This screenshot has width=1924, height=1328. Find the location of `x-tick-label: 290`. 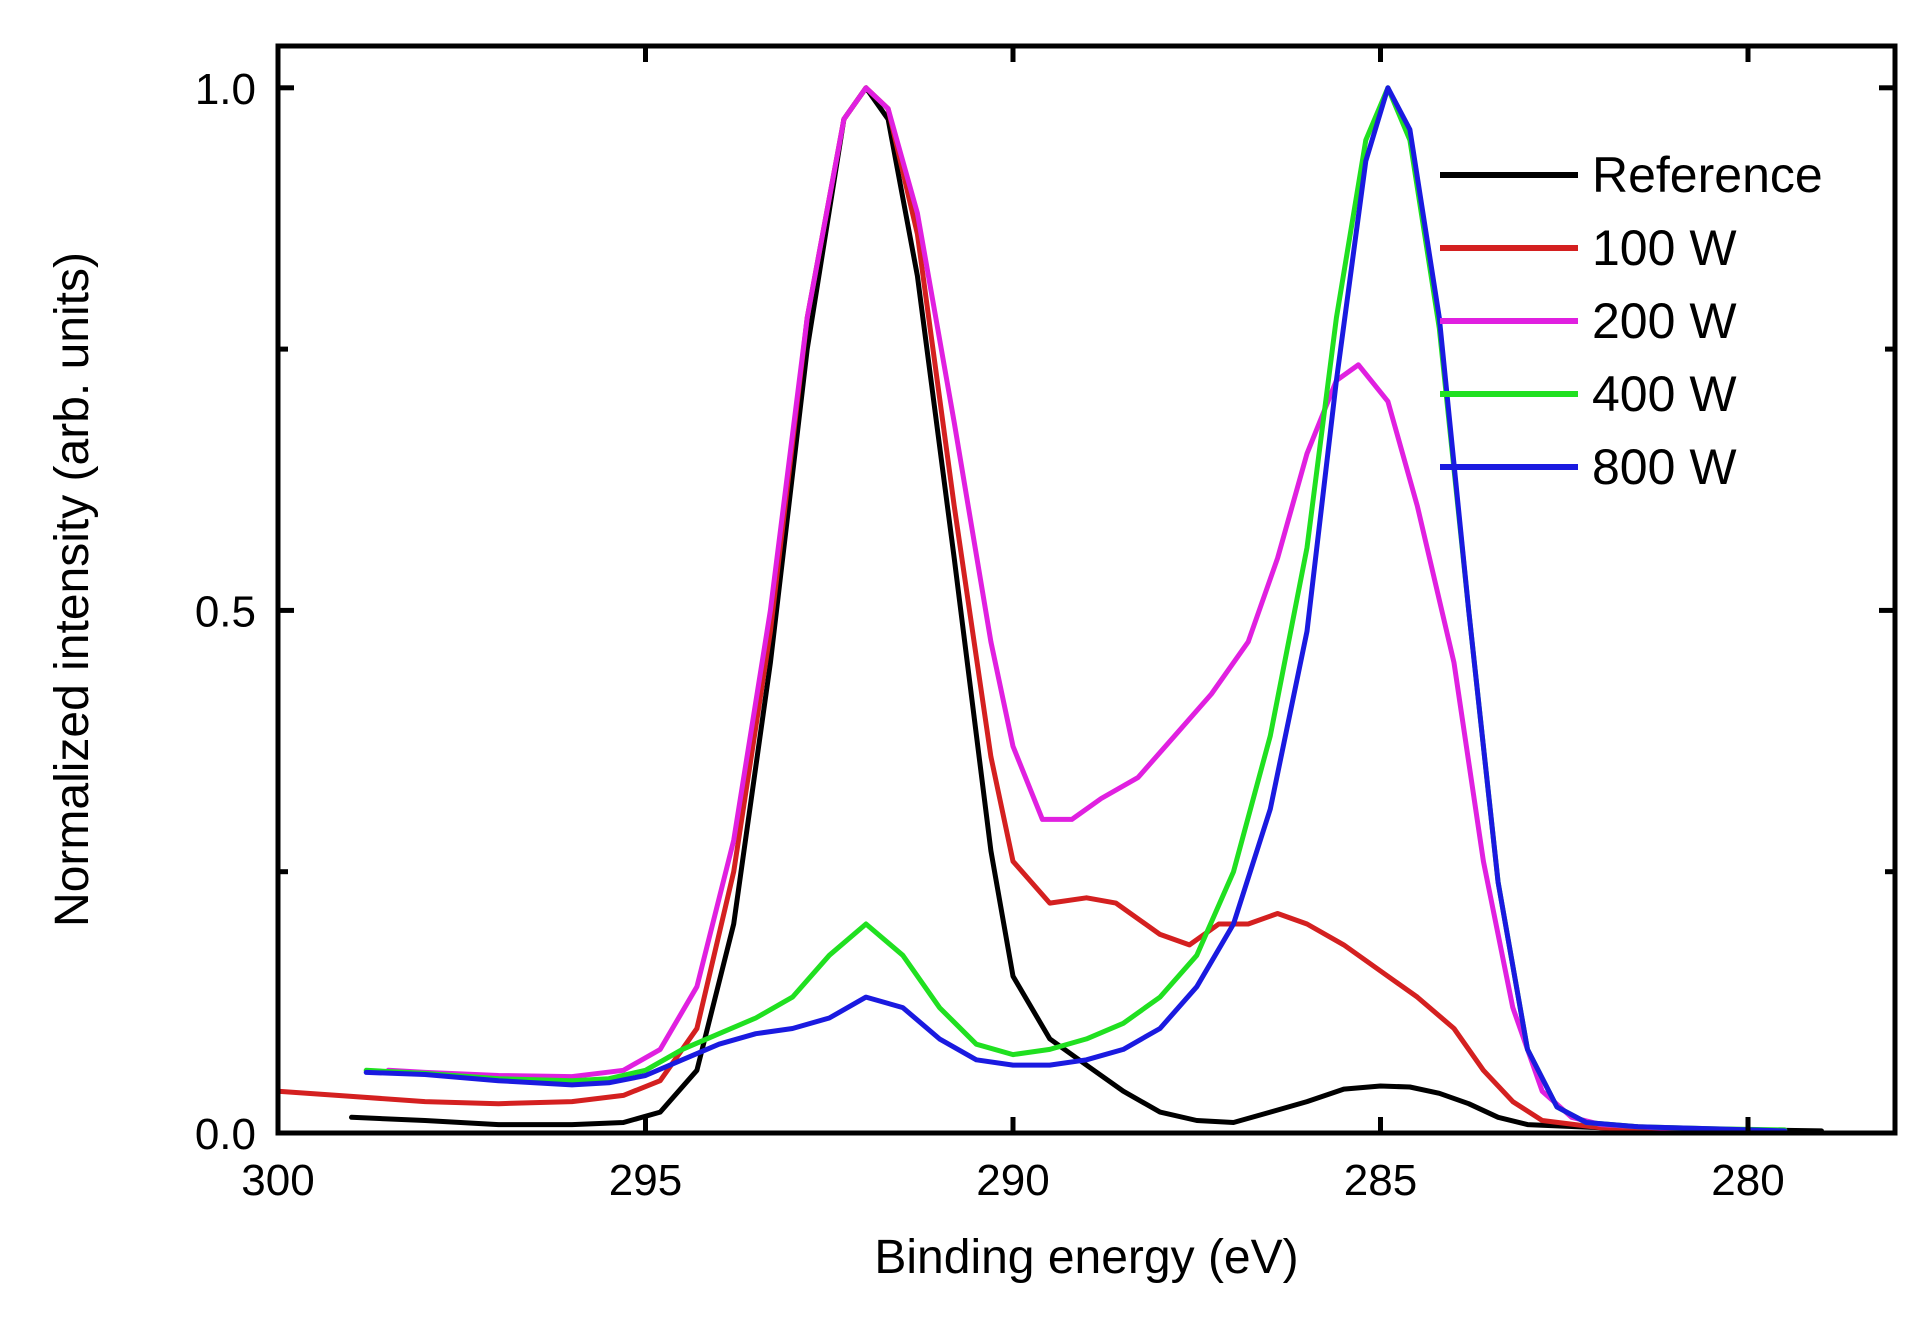

x-tick-label: 290 is located at coordinates (1012, 1180).